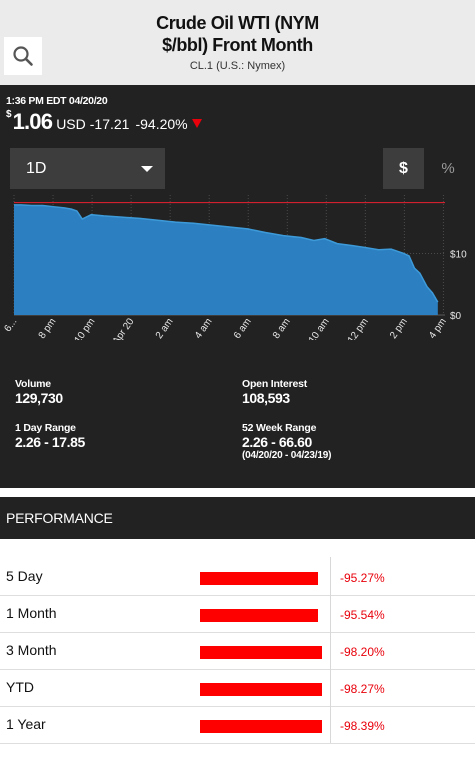 Image resolution: width=475 pixels, height=760 pixels. Describe the element at coordinates (26, 724) in the screenshot. I see `performance-label: 1 Year` at that location.